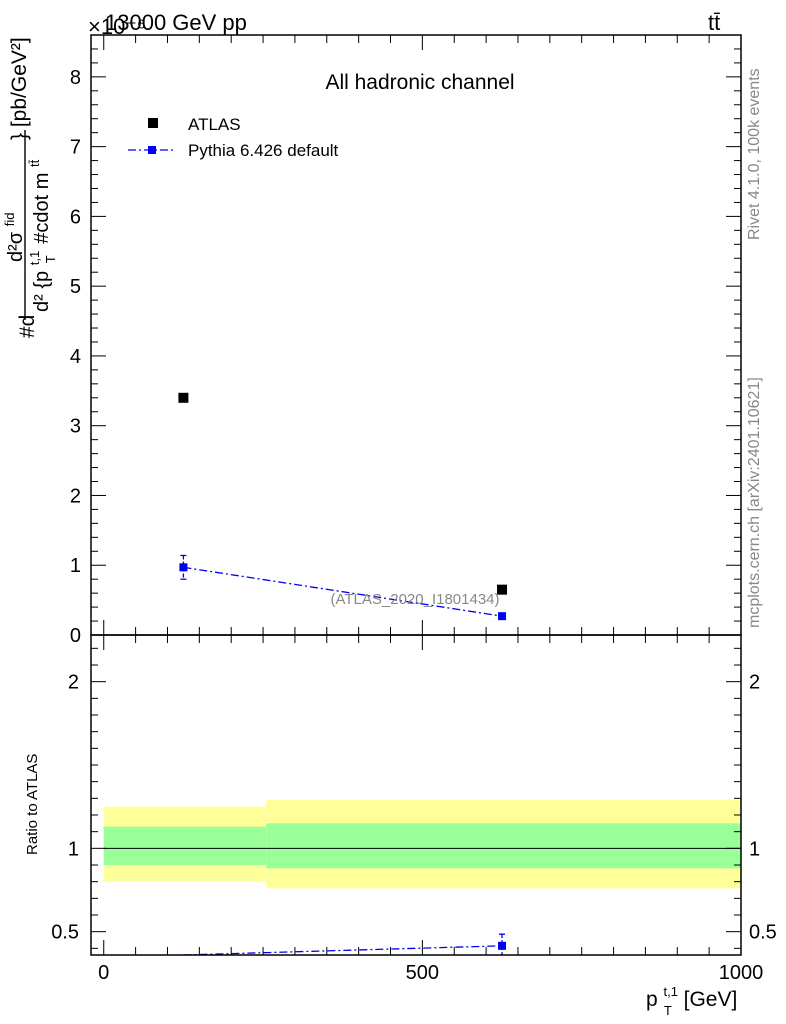 The width and height of the screenshot is (786, 1024). I want to click on xlabel-main: p, so click(652, 999).